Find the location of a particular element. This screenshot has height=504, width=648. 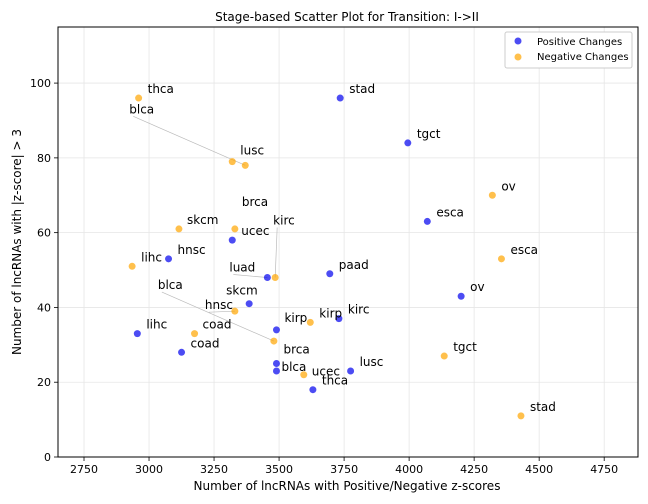

x-tick-label: 4250 is located at coordinates (474, 469).